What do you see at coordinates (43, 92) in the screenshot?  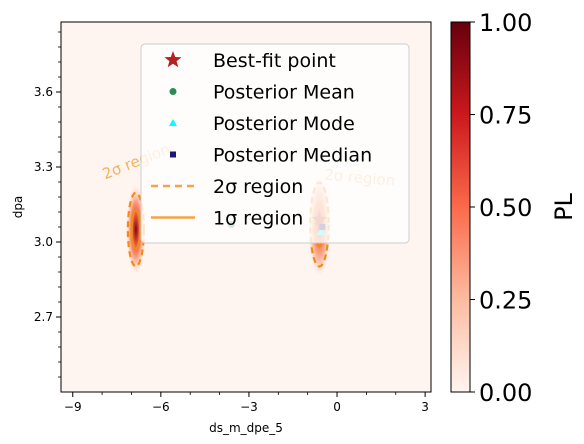 I see `y-tick-label: 3.6` at bounding box center [43, 92].